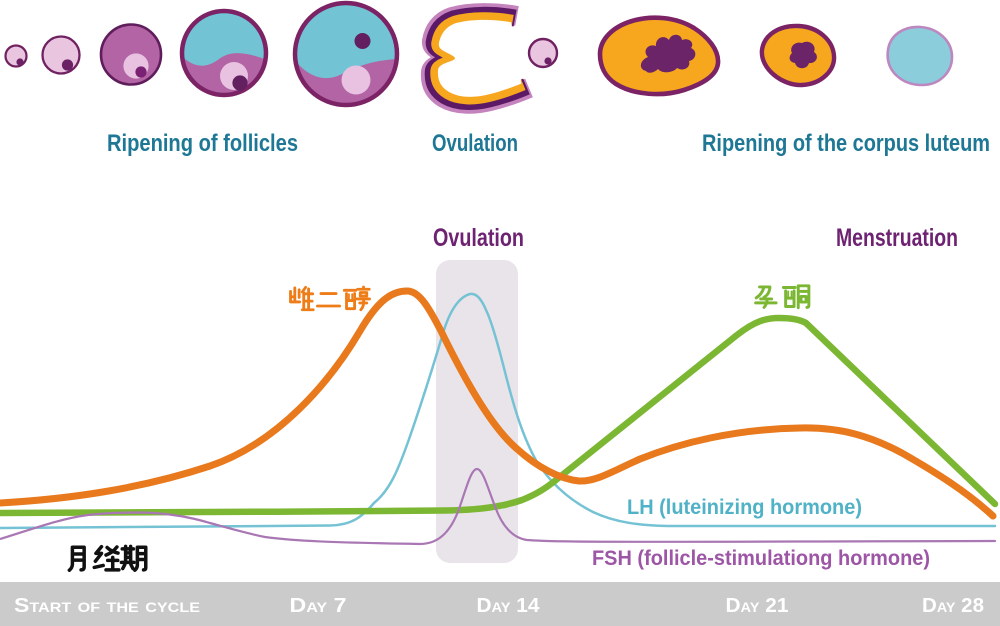 The image size is (1000, 626). What do you see at coordinates (509, 606) in the screenshot?
I see `svg-text: Day 14` at bounding box center [509, 606].